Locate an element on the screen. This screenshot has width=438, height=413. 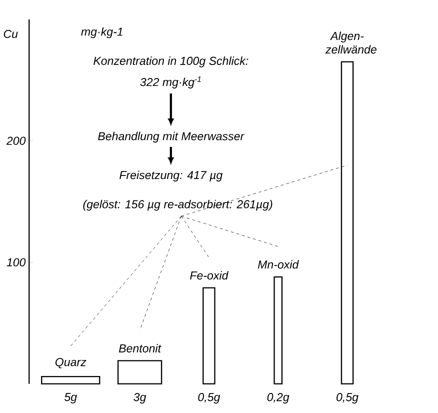
x-tick-label: 0,2g is located at coordinates (278, 398).